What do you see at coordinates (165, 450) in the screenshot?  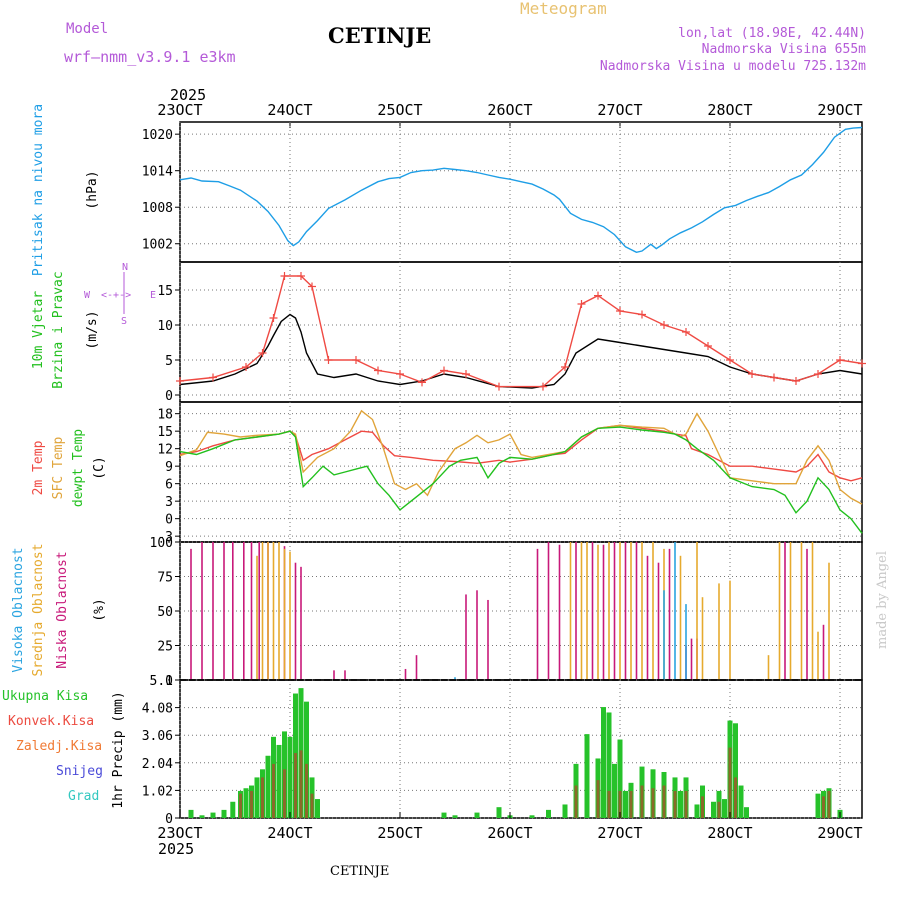 I see `temperature-ytick-label: 12` at bounding box center [165, 450].